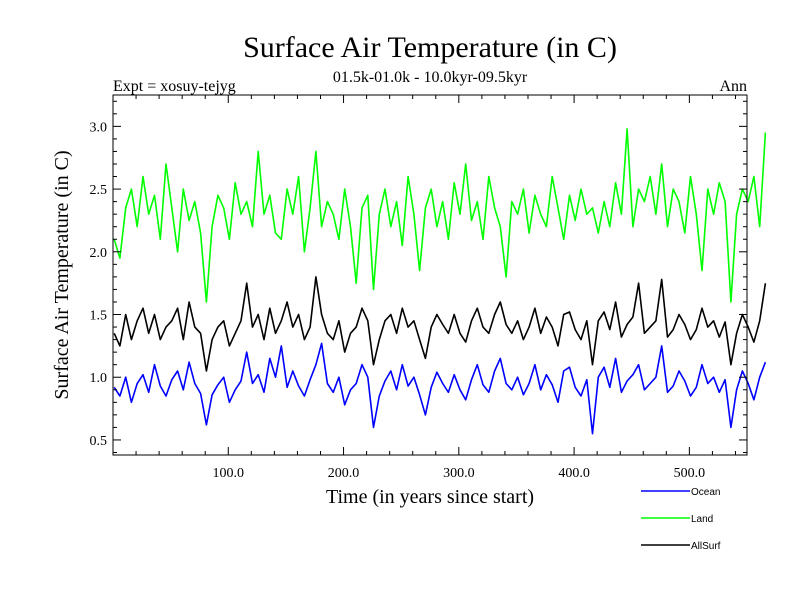 The width and height of the screenshot is (800, 600). What do you see at coordinates (62, 274) in the screenshot?
I see `y-axis-label: Surface Air Temperature (in C)` at bounding box center [62, 274].